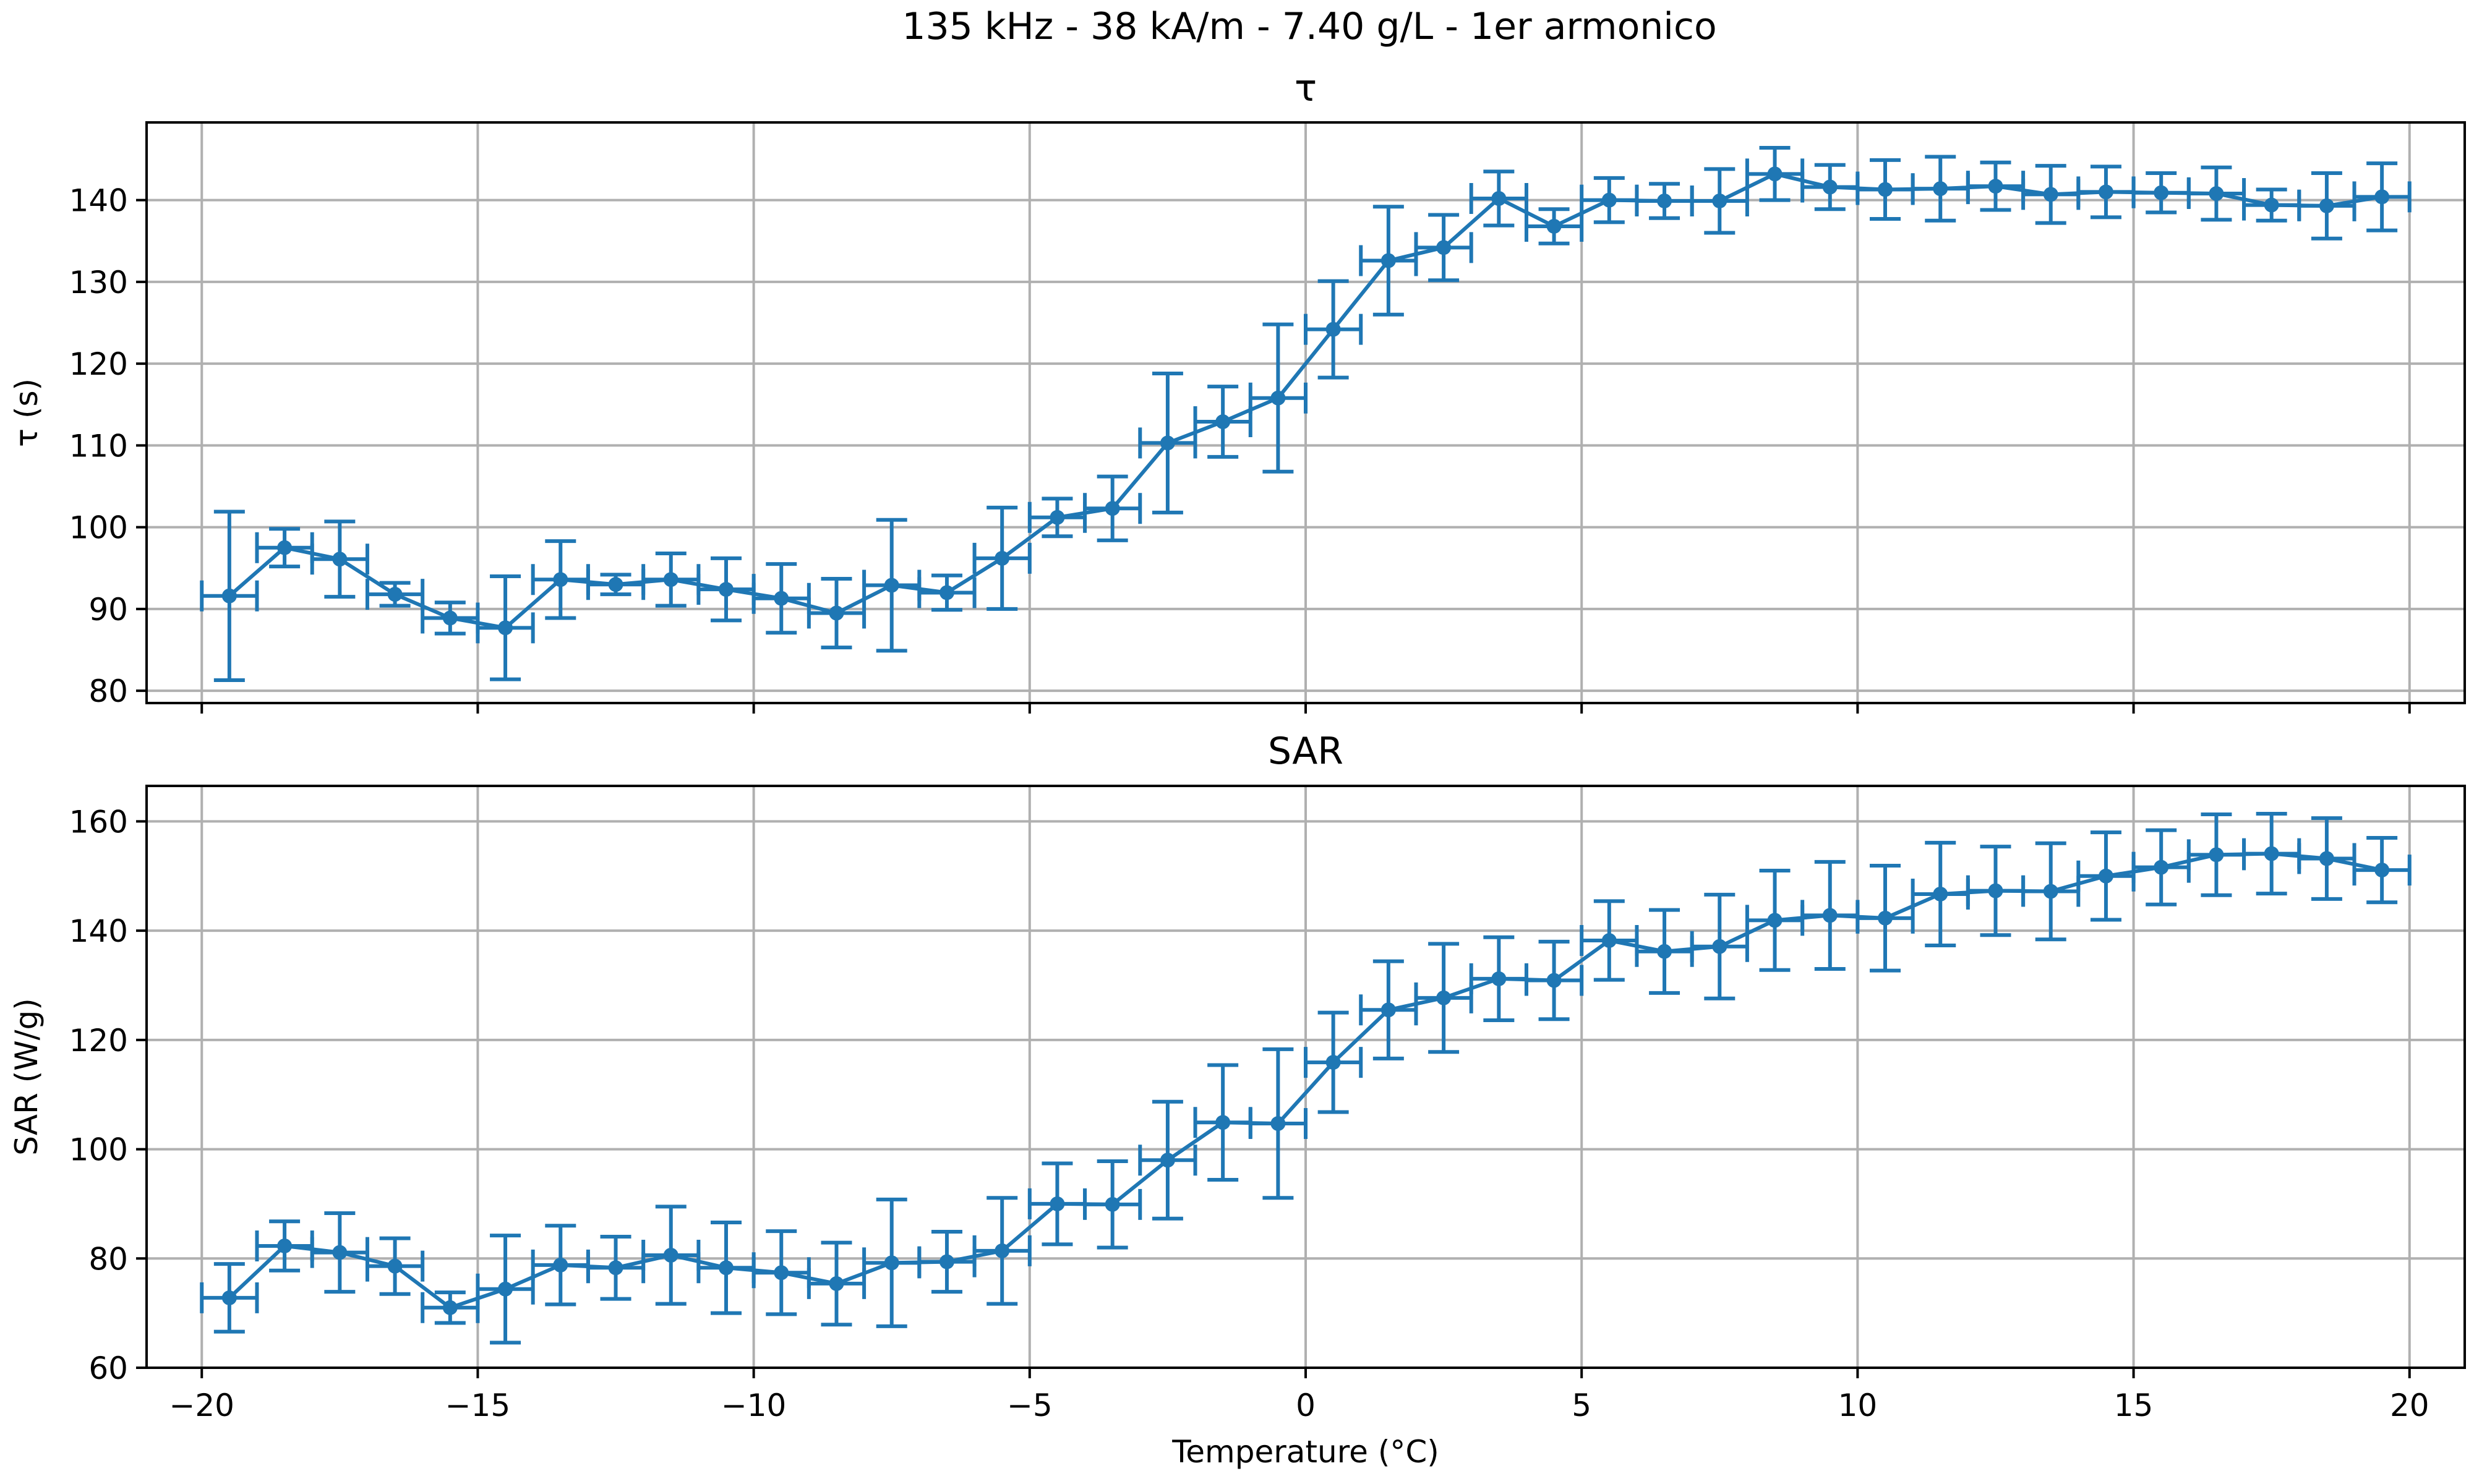 This screenshot has height=1484, width=2474. What do you see at coordinates (108, 1259) in the screenshot?
I see `sar-y-tick-label: 80` at bounding box center [108, 1259].